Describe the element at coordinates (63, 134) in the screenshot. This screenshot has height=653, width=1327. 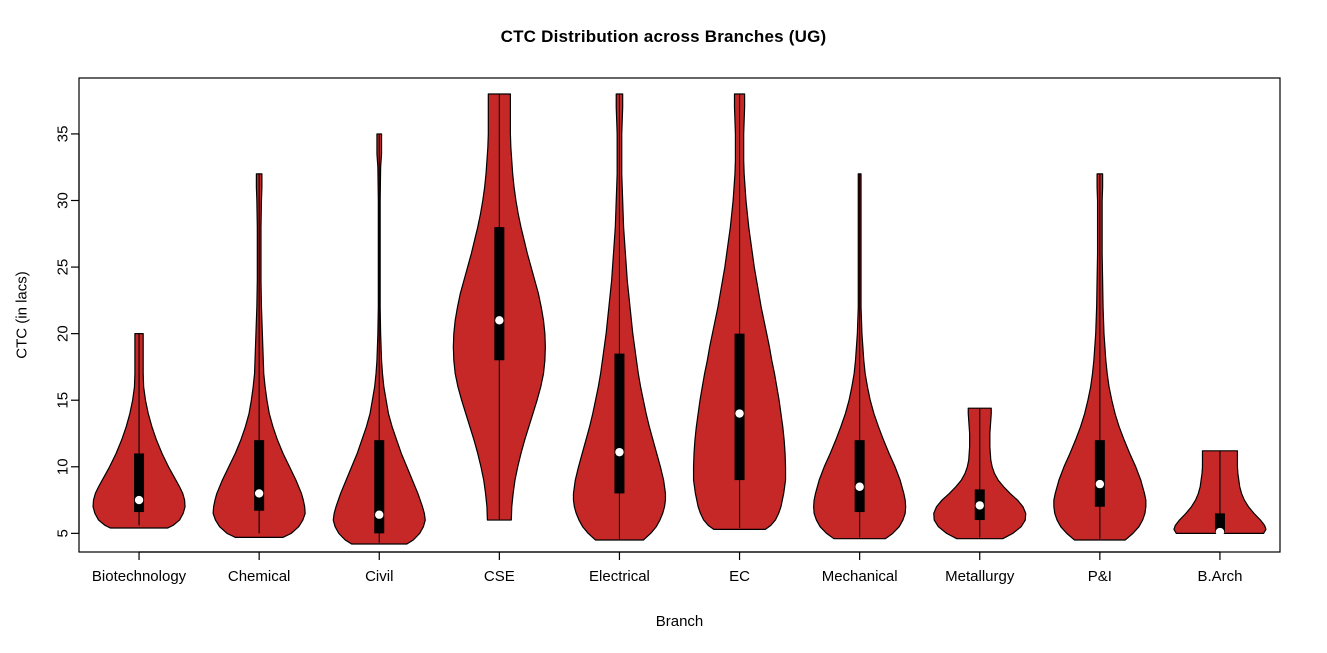
I see `y-axis-tick-label: 35` at that location.